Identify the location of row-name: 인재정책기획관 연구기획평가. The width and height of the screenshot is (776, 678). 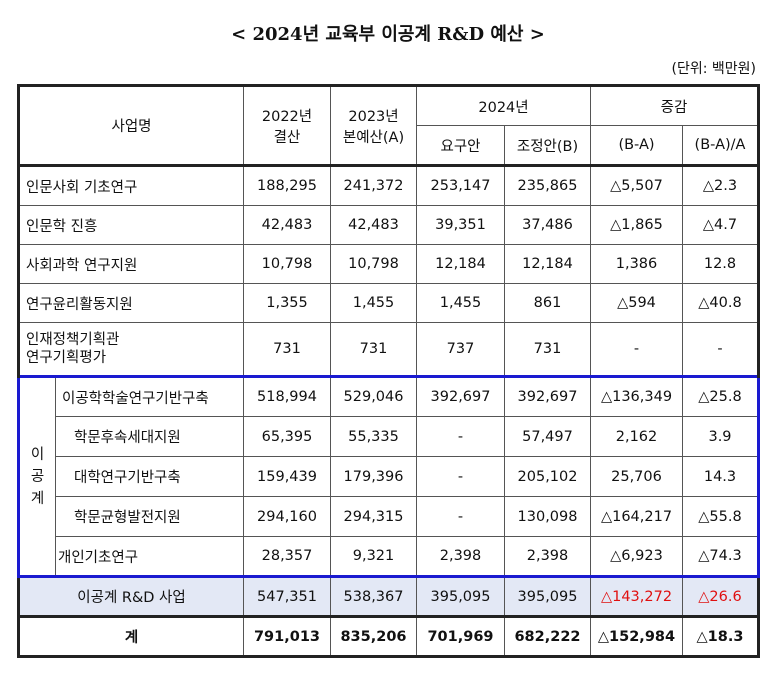
(130, 349).